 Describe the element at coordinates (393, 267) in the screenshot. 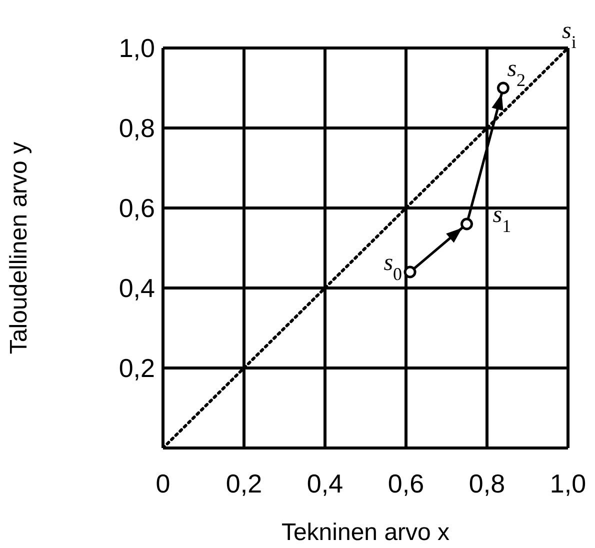

I see `annotation: s$_{0}$` at that location.